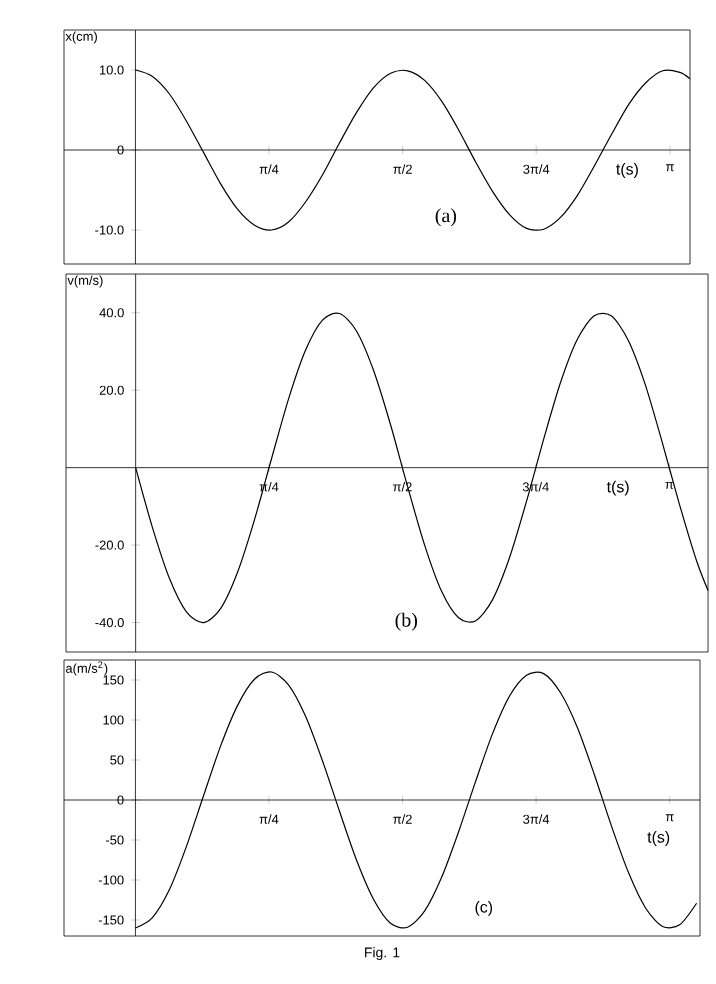 The image size is (716, 984). What do you see at coordinates (446, 217) in the screenshot?
I see `annotation: (a)` at bounding box center [446, 217].